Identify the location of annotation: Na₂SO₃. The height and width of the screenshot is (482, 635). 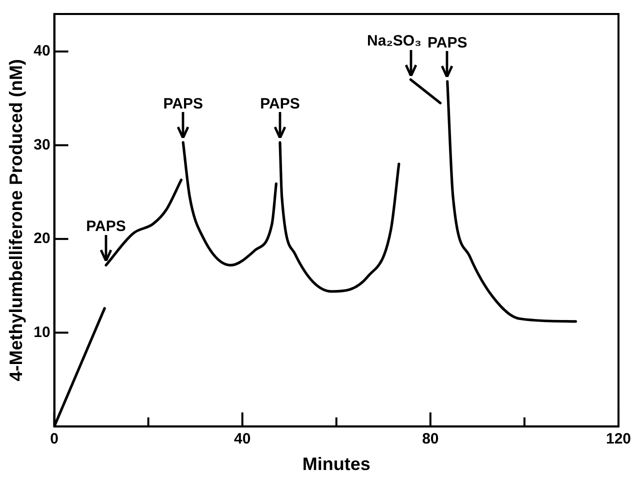
(394, 41).